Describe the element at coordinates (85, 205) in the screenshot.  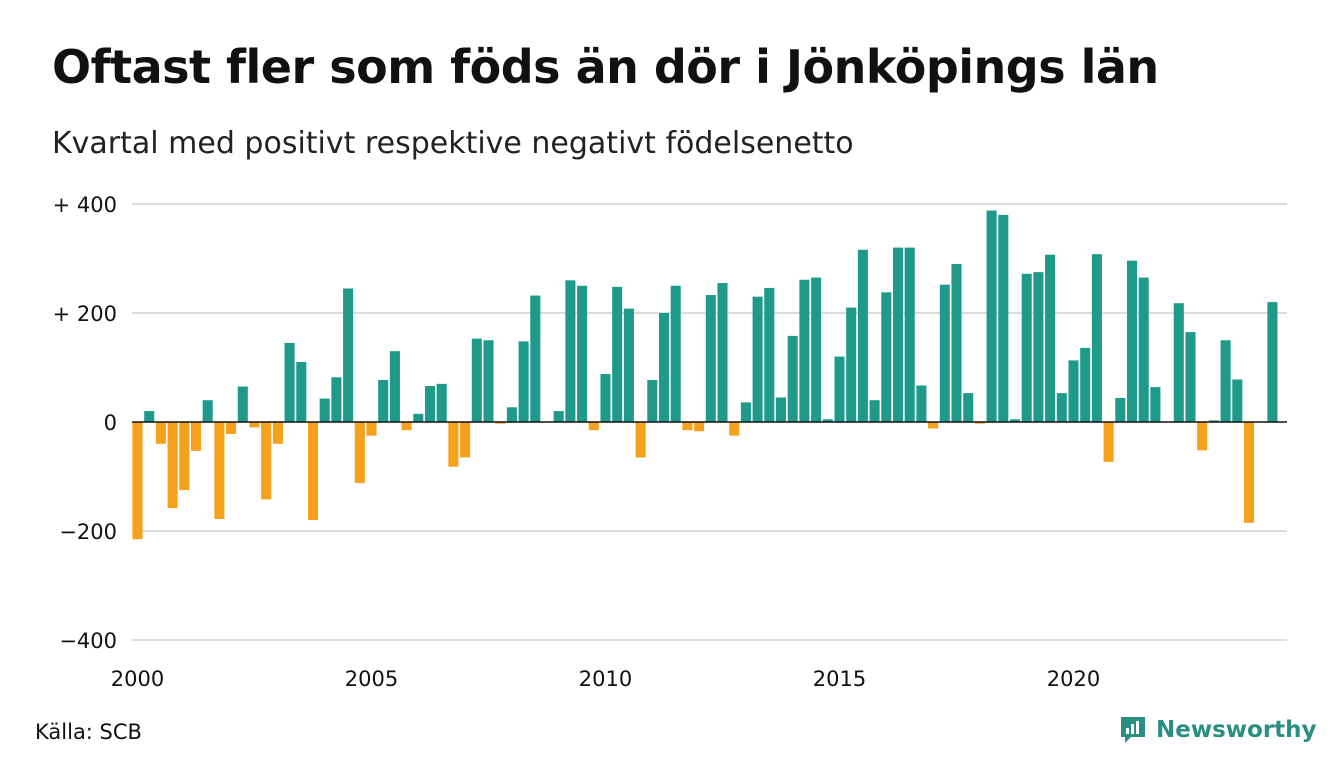
I see `y-tick-label: + 400` at that location.